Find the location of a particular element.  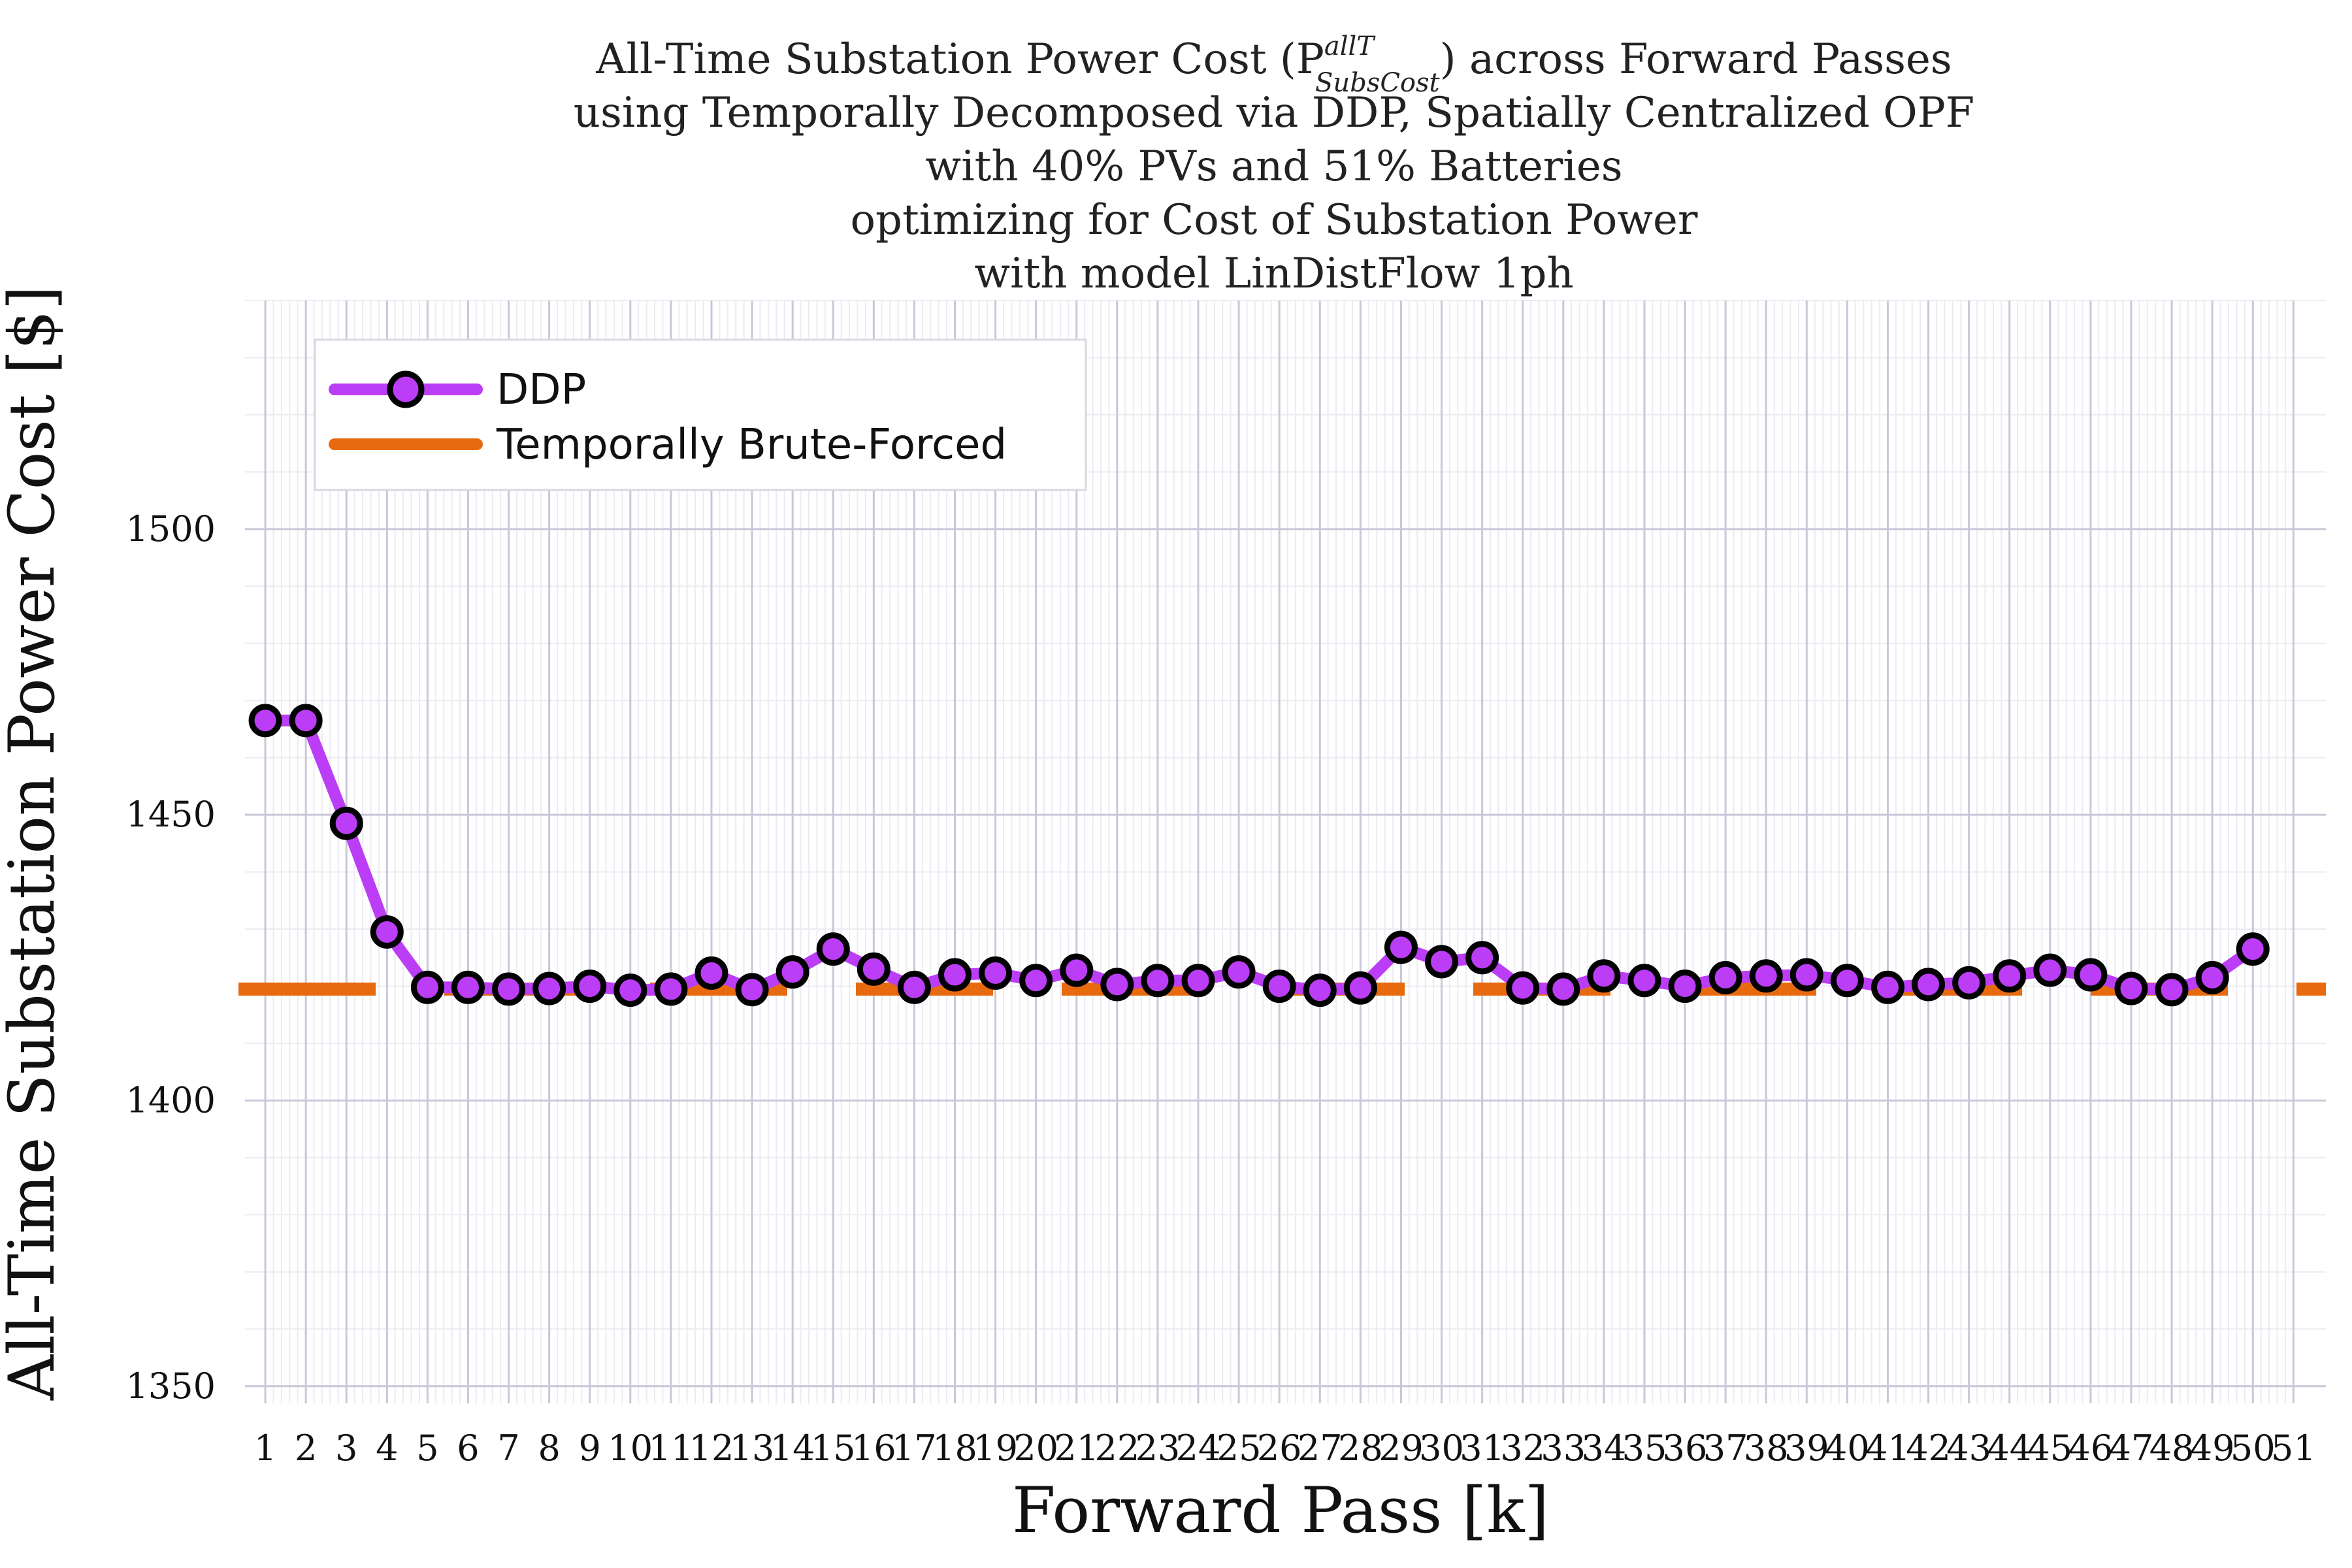

x-tick-label: 12 is located at coordinates (711, 1448).